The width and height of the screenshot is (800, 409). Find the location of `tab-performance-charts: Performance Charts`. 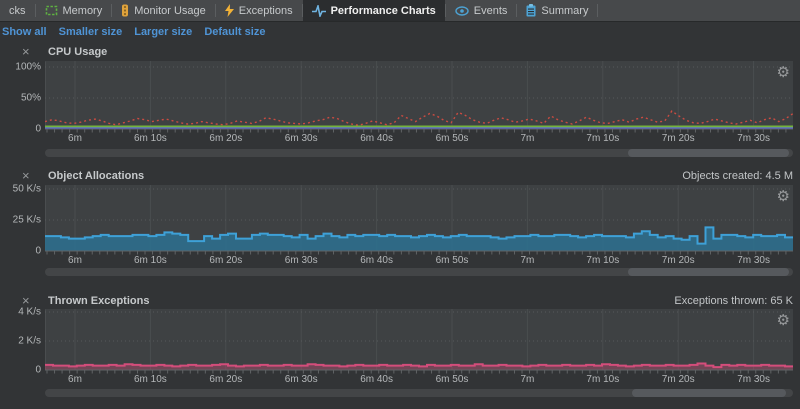

tab-performance-charts: Performance Charts is located at coordinates (373, 10).